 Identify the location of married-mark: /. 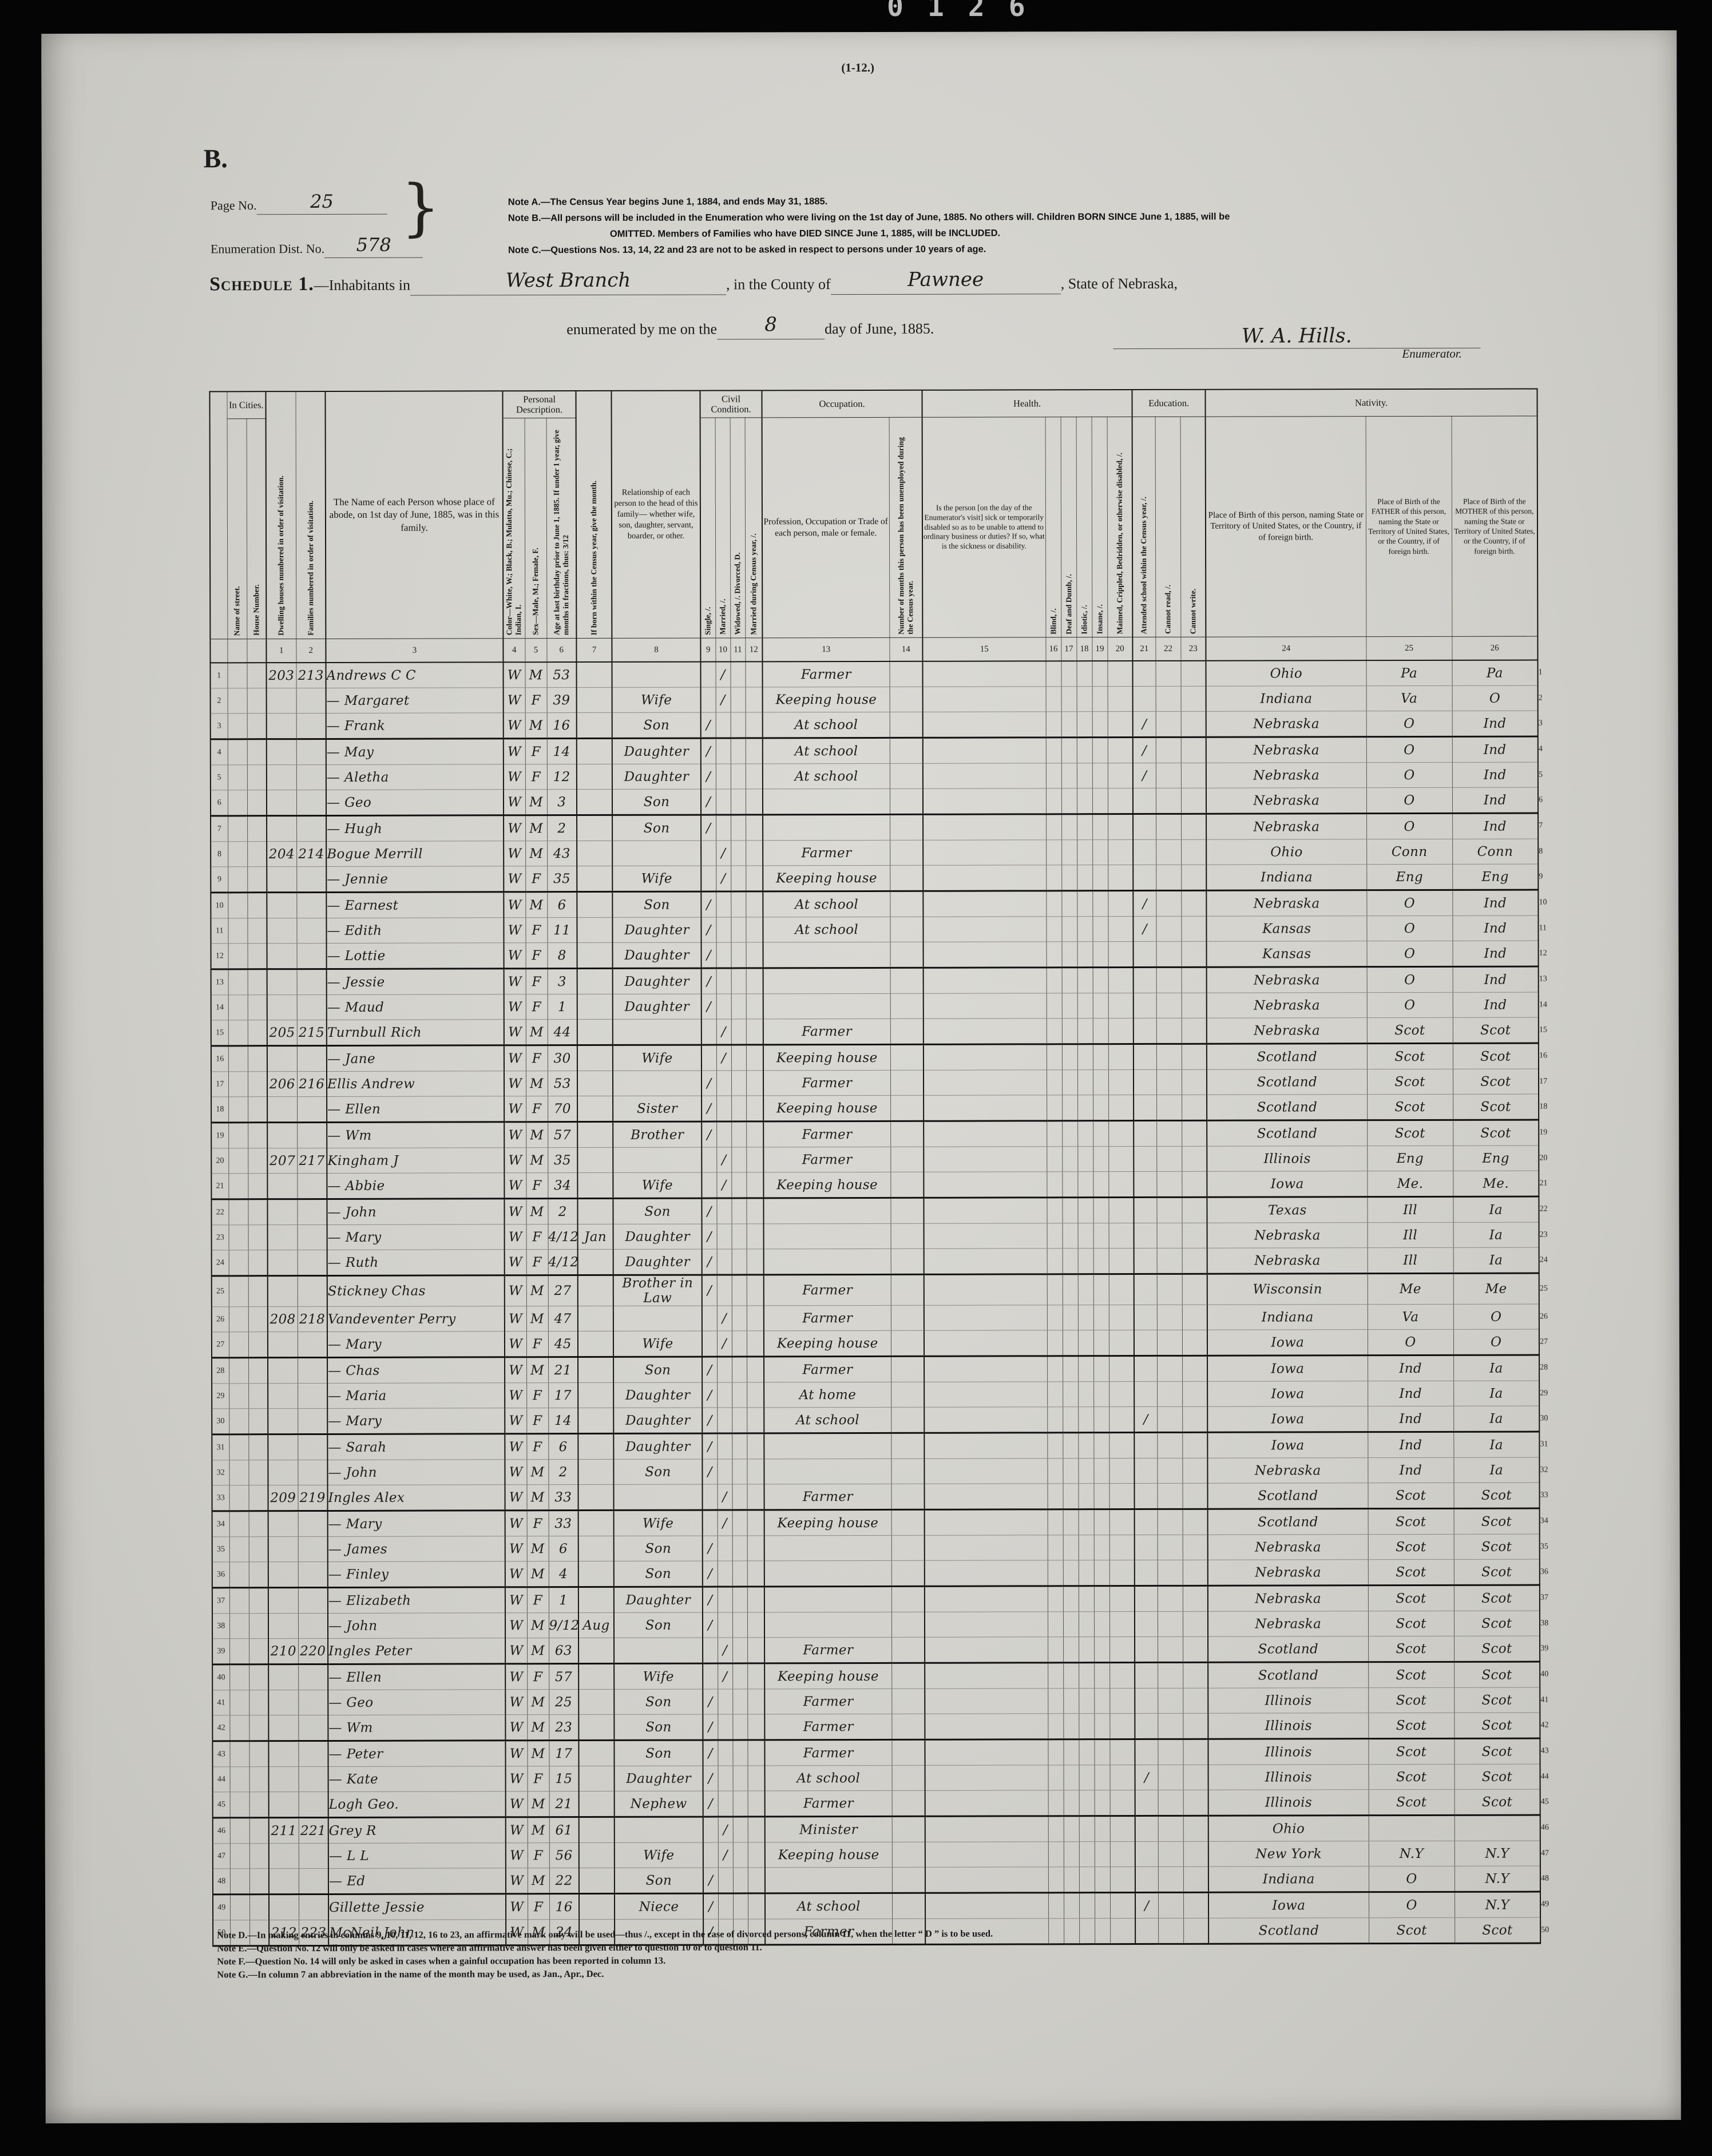
(724, 1318).